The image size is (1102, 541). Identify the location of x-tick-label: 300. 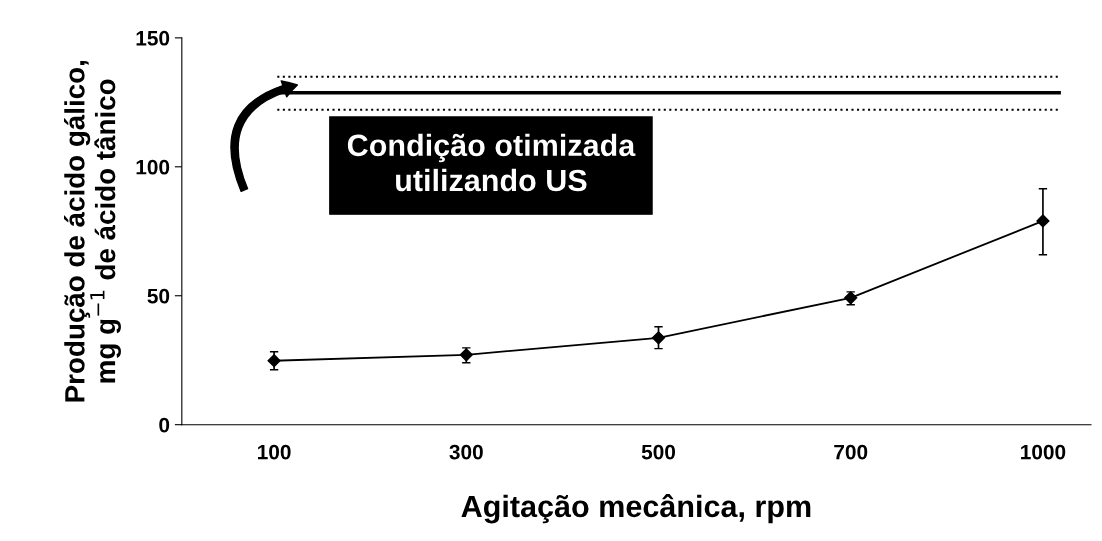
(466, 452).